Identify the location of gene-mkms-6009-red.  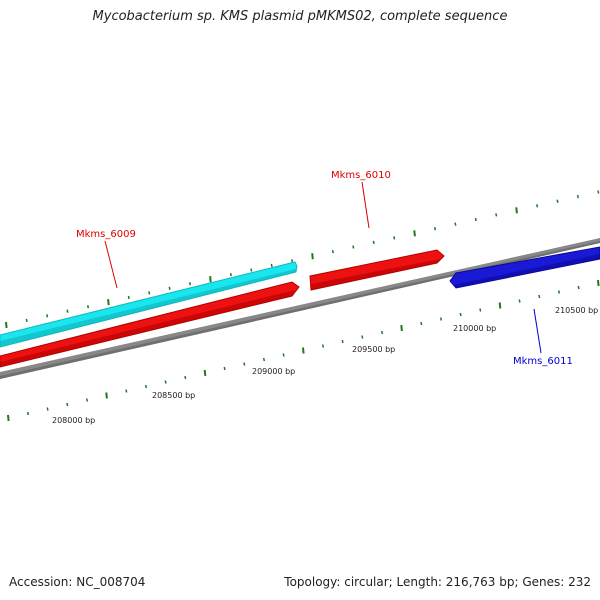
(150, 324).